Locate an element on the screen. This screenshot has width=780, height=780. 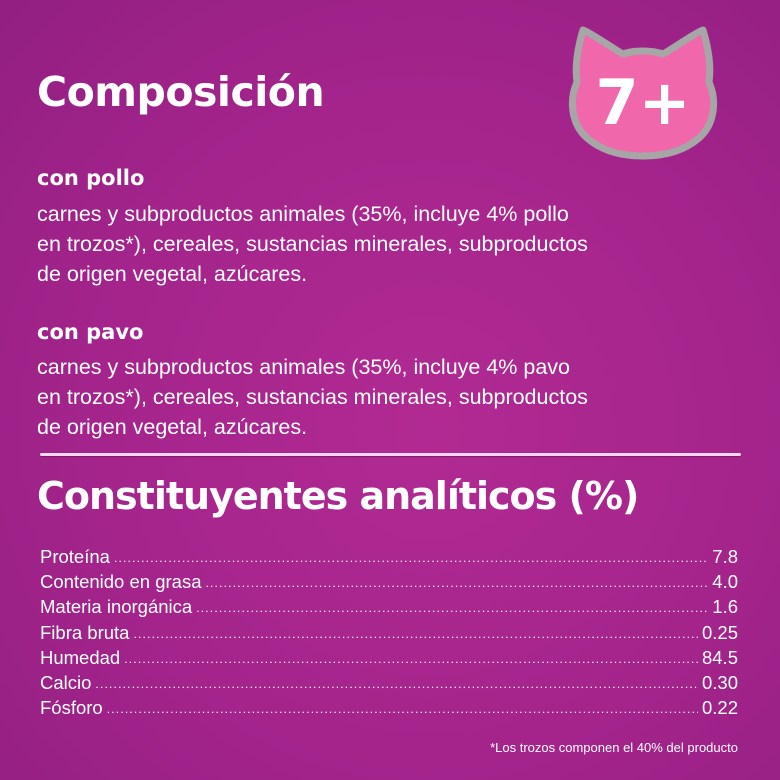
row-label: Fósforo is located at coordinates (71, 708).